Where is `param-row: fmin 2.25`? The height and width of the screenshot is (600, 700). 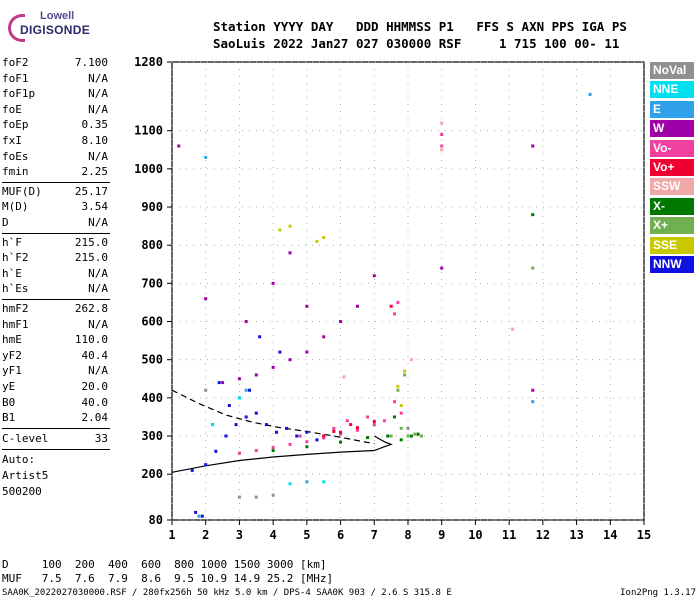
param-row: fmin 2.25 is located at coordinates (55, 172).